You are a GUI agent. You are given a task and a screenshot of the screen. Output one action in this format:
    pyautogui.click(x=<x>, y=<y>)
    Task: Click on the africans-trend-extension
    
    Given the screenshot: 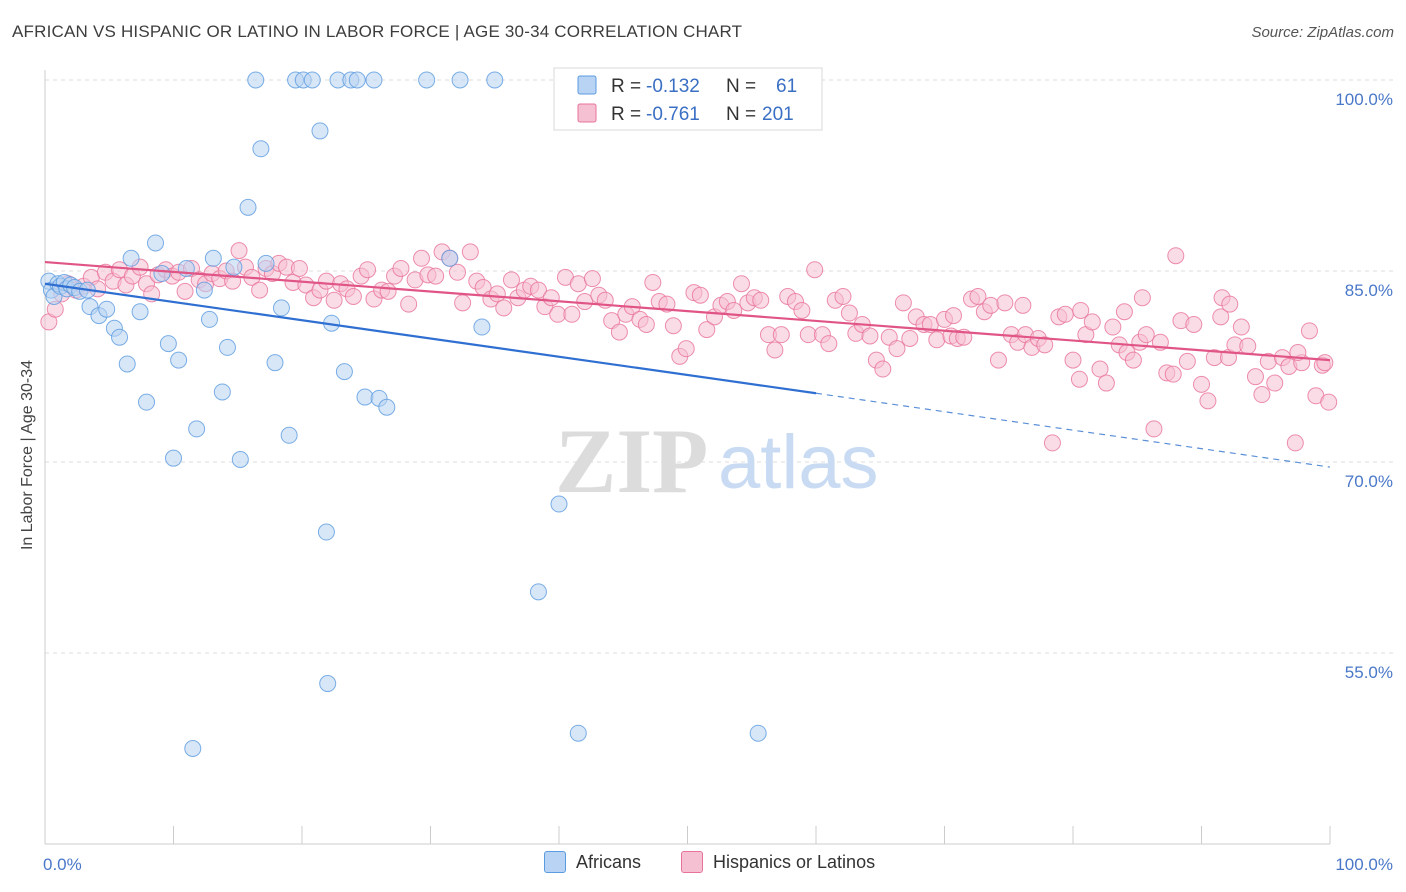 What is the action you would take?
    pyautogui.click(x=1073, y=430)
    